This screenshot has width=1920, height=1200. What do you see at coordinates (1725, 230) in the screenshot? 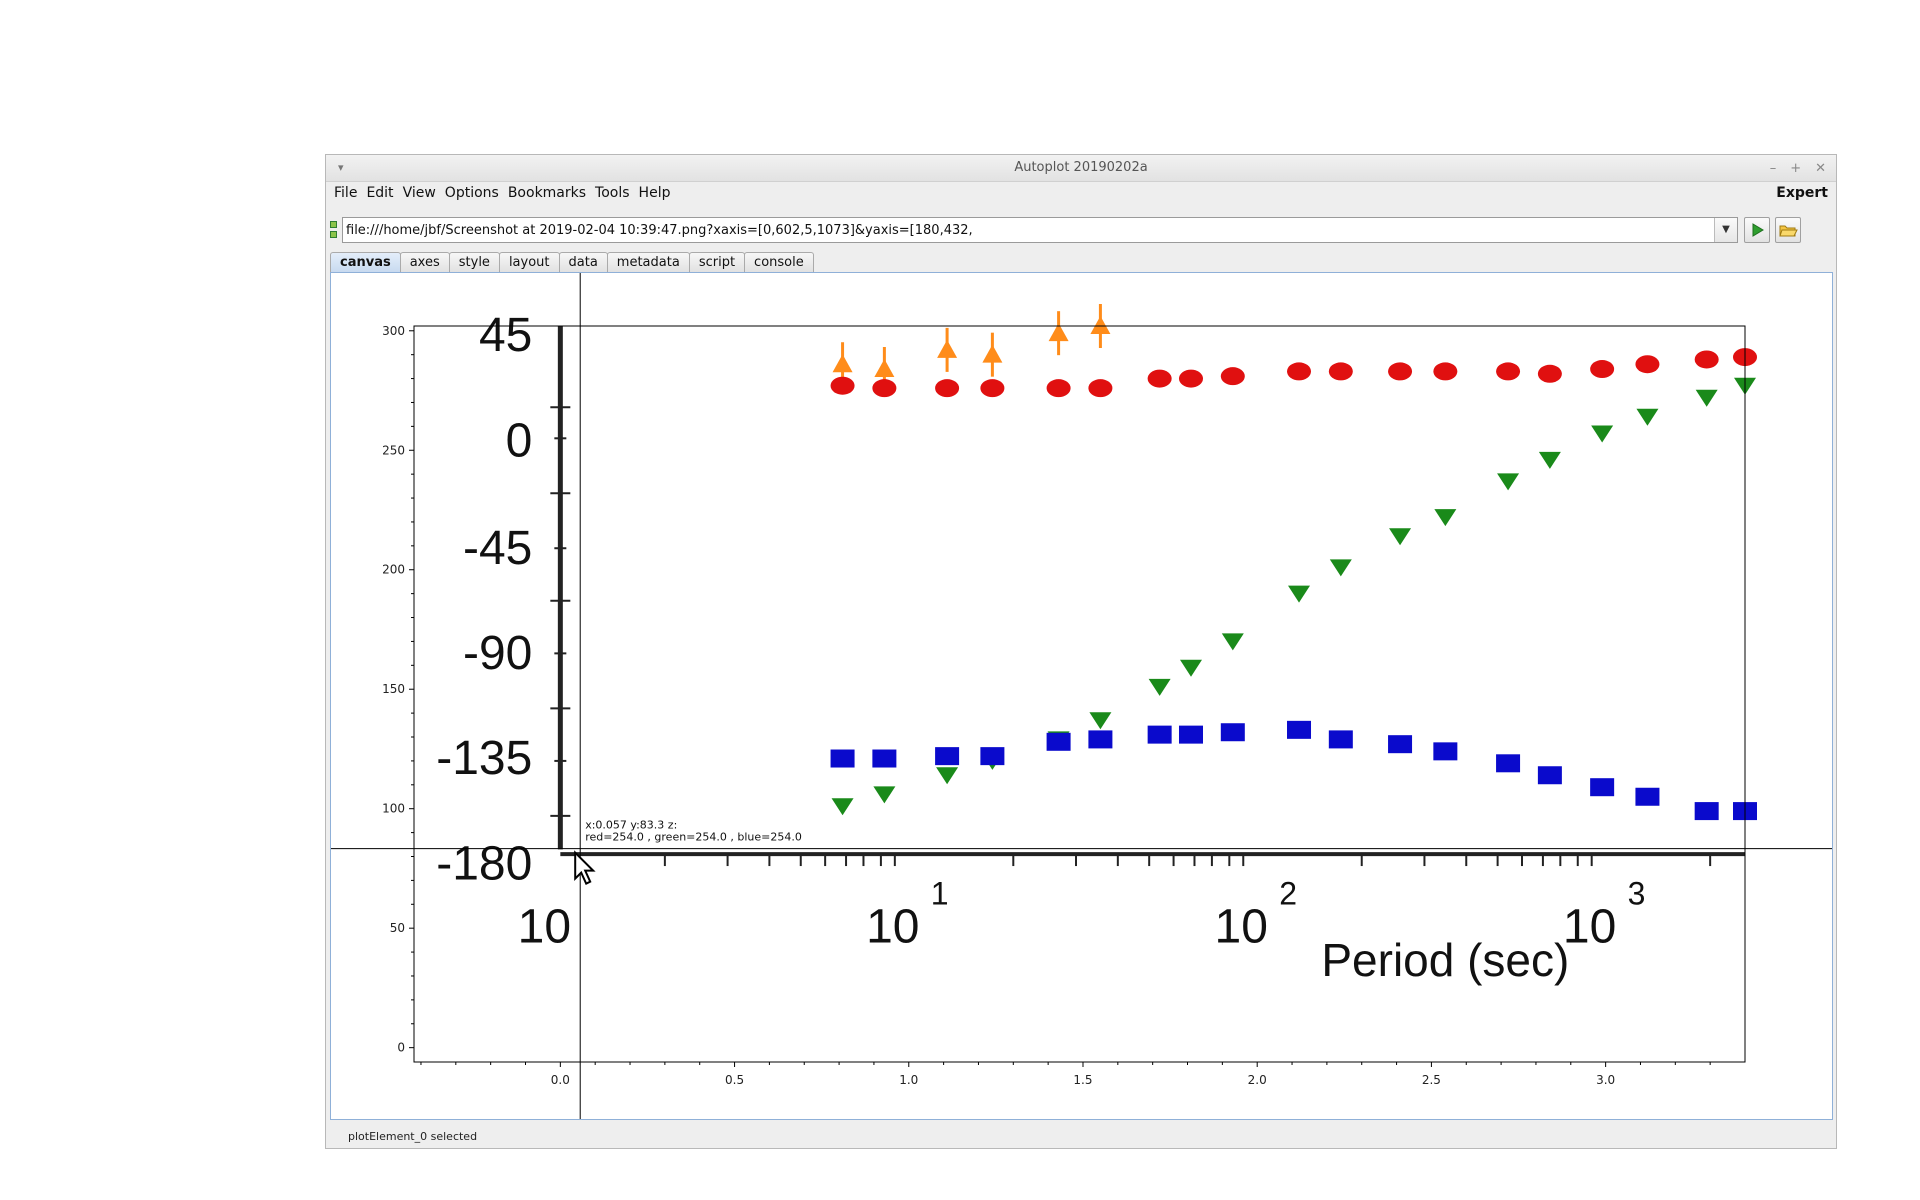
I see `chevron-down-icon: ▼` at bounding box center [1725, 230].